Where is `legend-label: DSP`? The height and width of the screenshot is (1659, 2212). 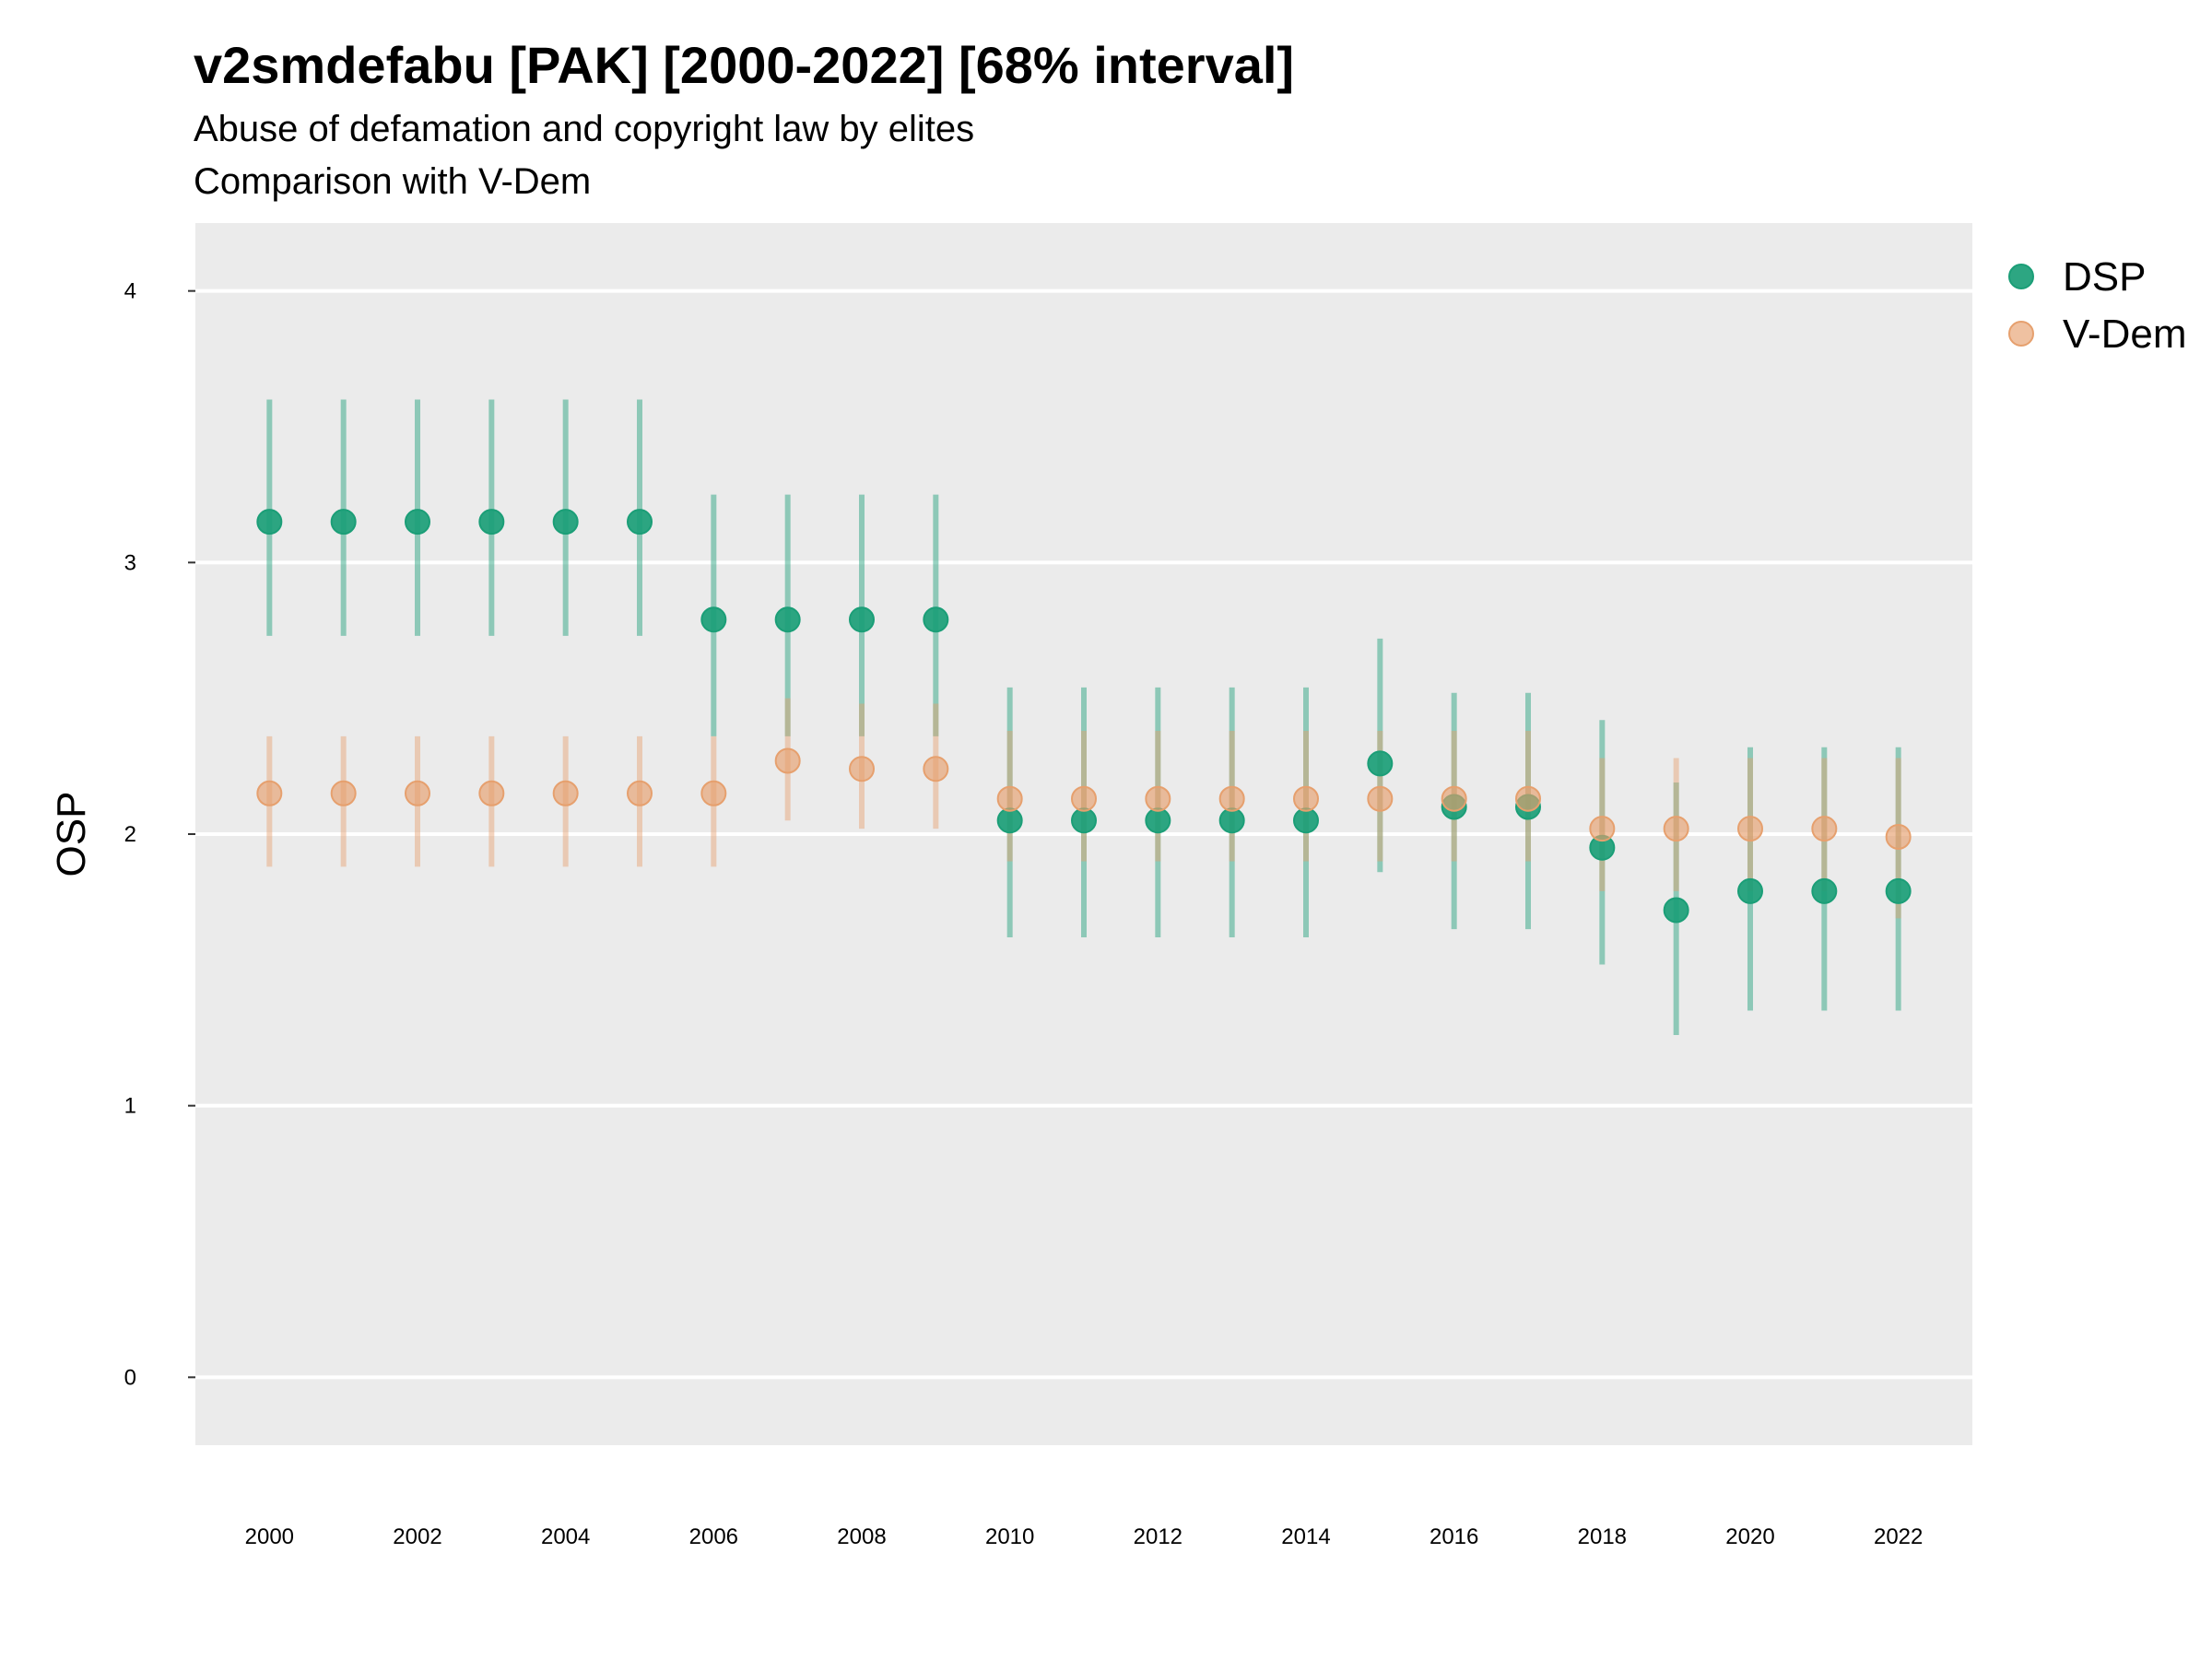 legend-label: DSP is located at coordinates (2104, 277).